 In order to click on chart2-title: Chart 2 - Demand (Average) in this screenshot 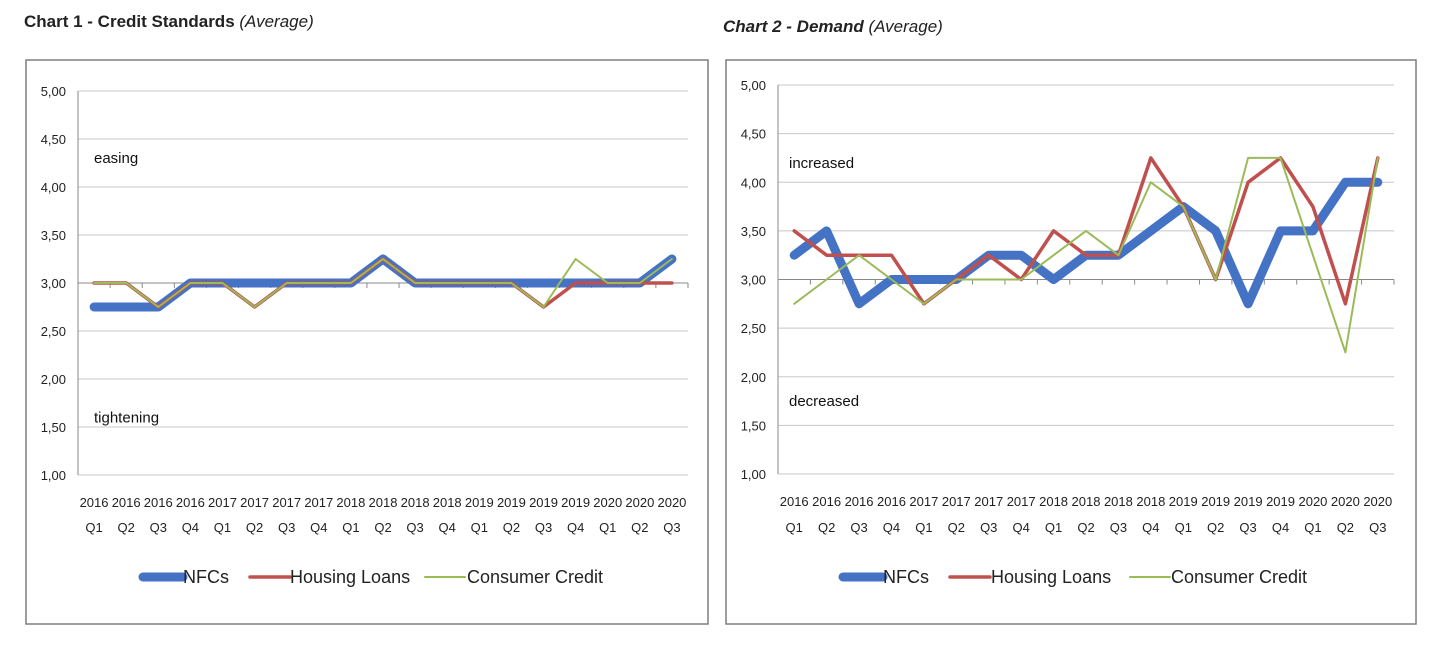, I will do `click(833, 27)`.